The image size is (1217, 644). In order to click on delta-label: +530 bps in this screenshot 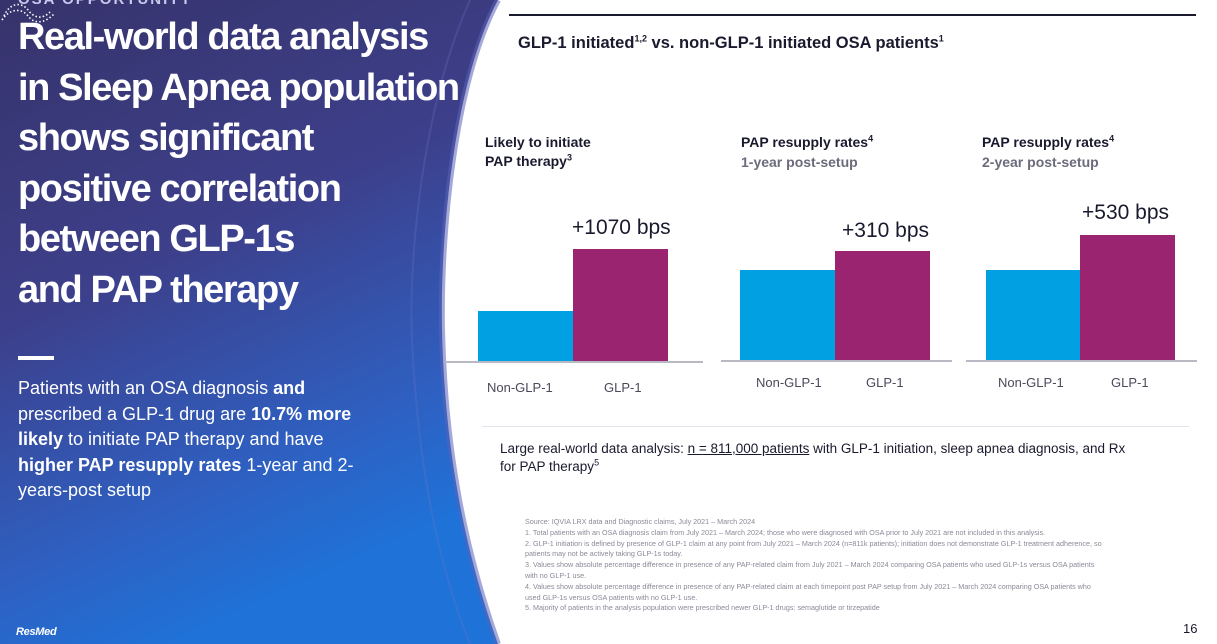, I will do `click(1125, 212)`.